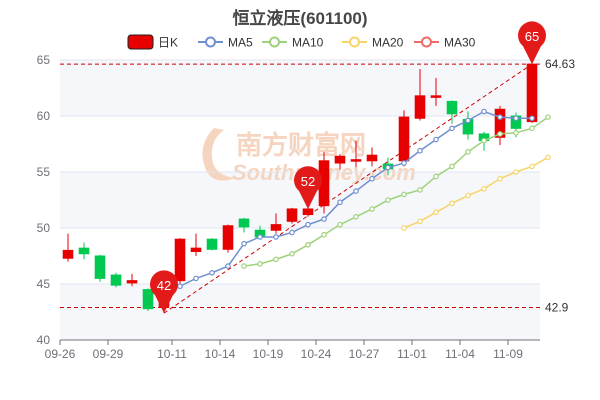  I want to click on pin-marker: 52, so click(308, 187).